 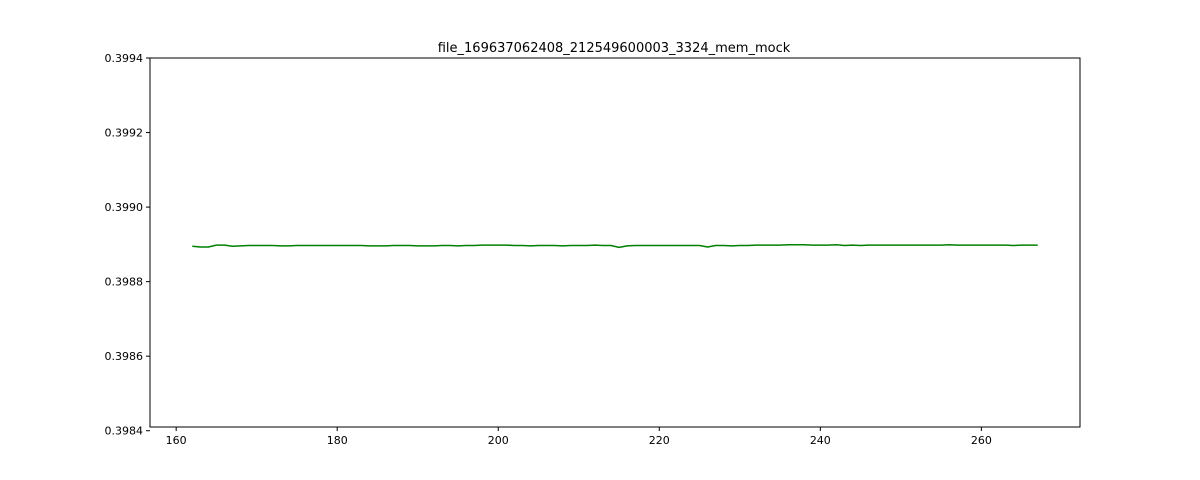 I want to click on y-tick-label: 0.3994, so click(x=124, y=58).